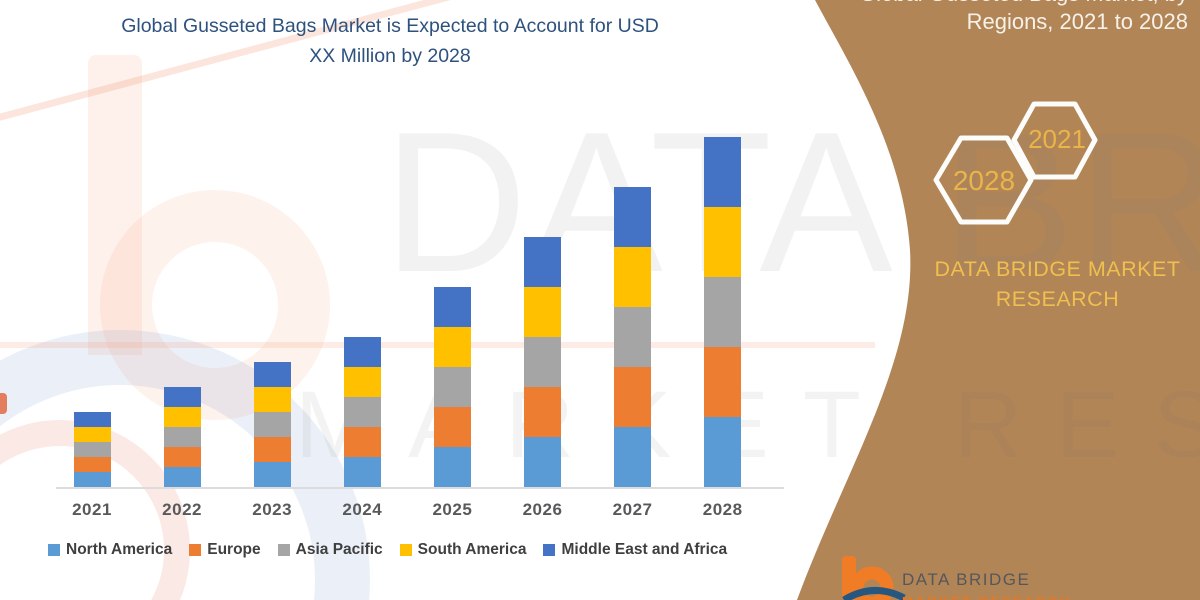 The width and height of the screenshot is (1200, 600). Describe the element at coordinates (966, 579) in the screenshot. I see `footer-logo-text: DATA BRIDGE` at that location.